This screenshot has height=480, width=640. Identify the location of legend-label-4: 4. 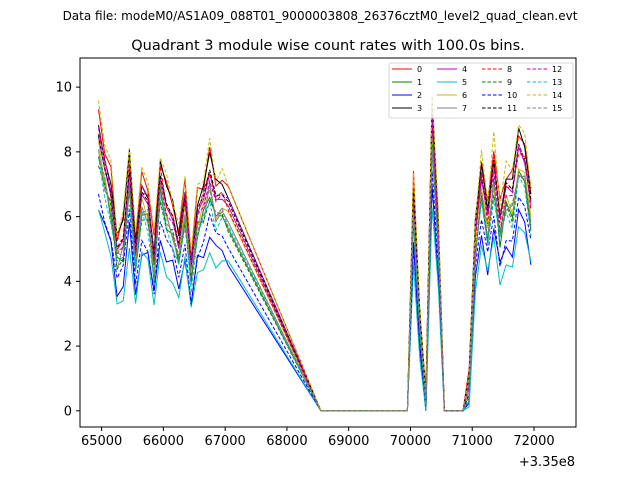
(464, 69).